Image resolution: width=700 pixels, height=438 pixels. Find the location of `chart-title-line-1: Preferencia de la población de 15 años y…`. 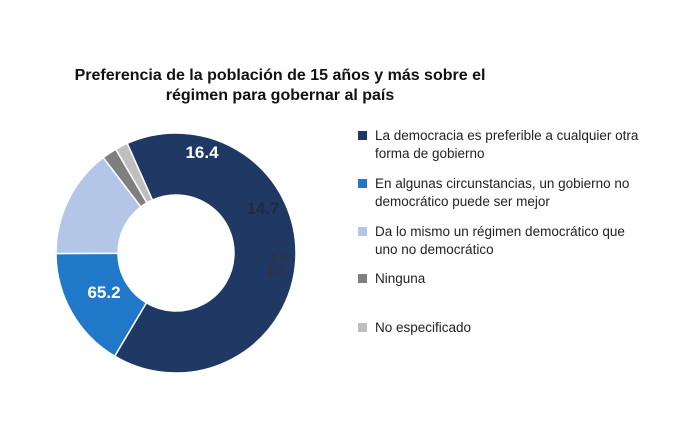

chart-title-line-1: Preferencia de la población de 15 años y… is located at coordinates (280, 75).